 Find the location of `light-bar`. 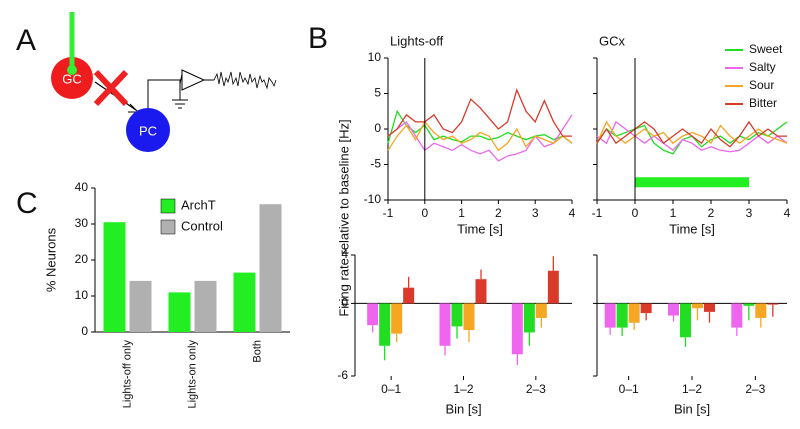

light-bar is located at coordinates (692, 182).